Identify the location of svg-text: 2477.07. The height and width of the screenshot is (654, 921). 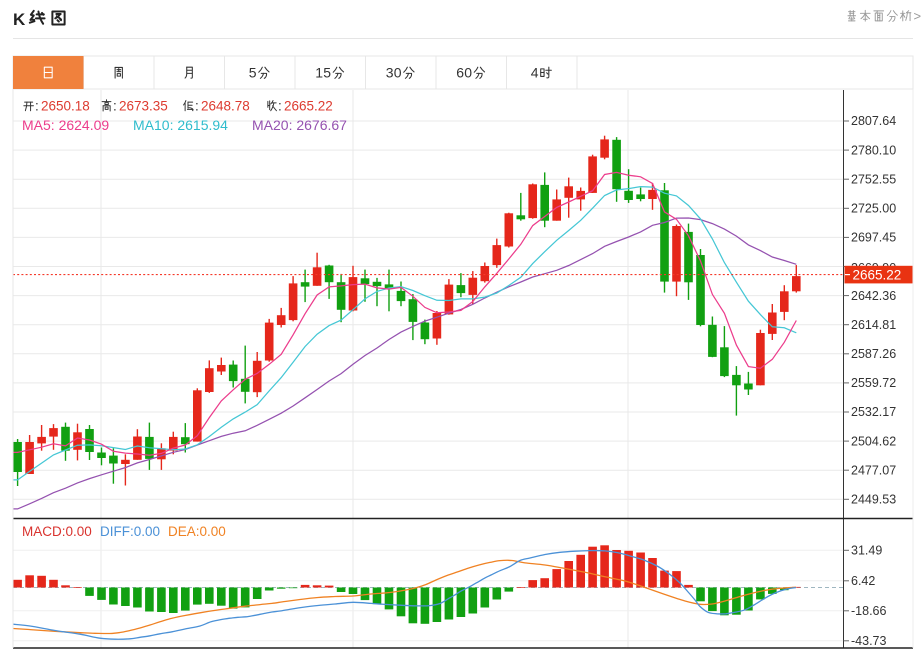
(873, 470).